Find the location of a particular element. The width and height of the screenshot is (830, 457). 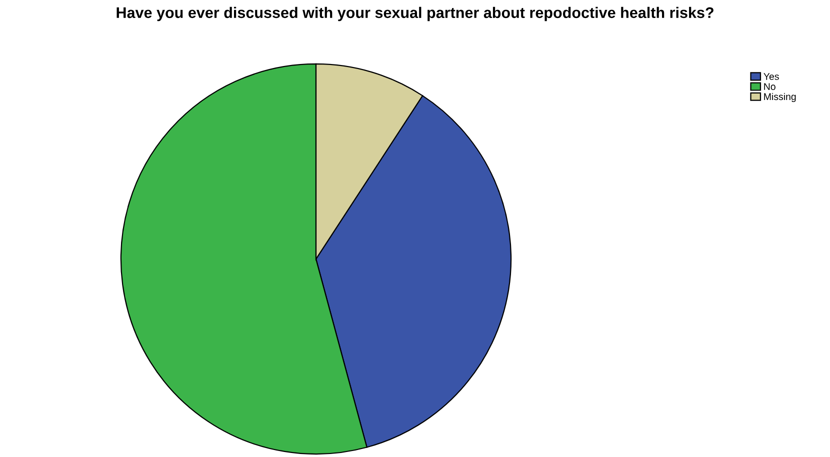

chart-title: Have you ever discussed with your sexual partner about repodoctive health risks? is located at coordinates (415, 14).